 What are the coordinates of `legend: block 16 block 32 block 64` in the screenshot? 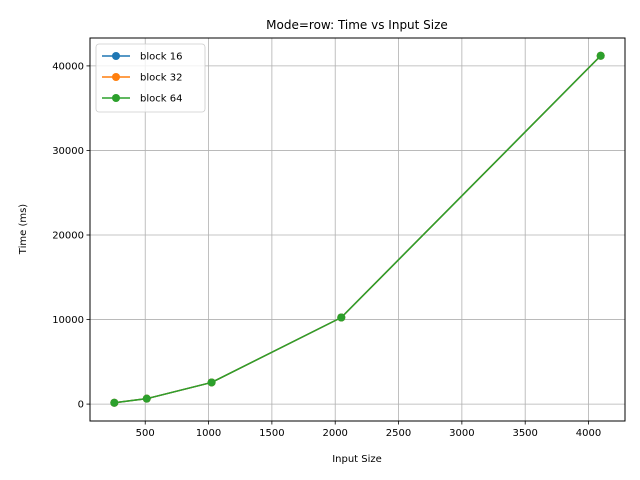 It's located at (150, 78).